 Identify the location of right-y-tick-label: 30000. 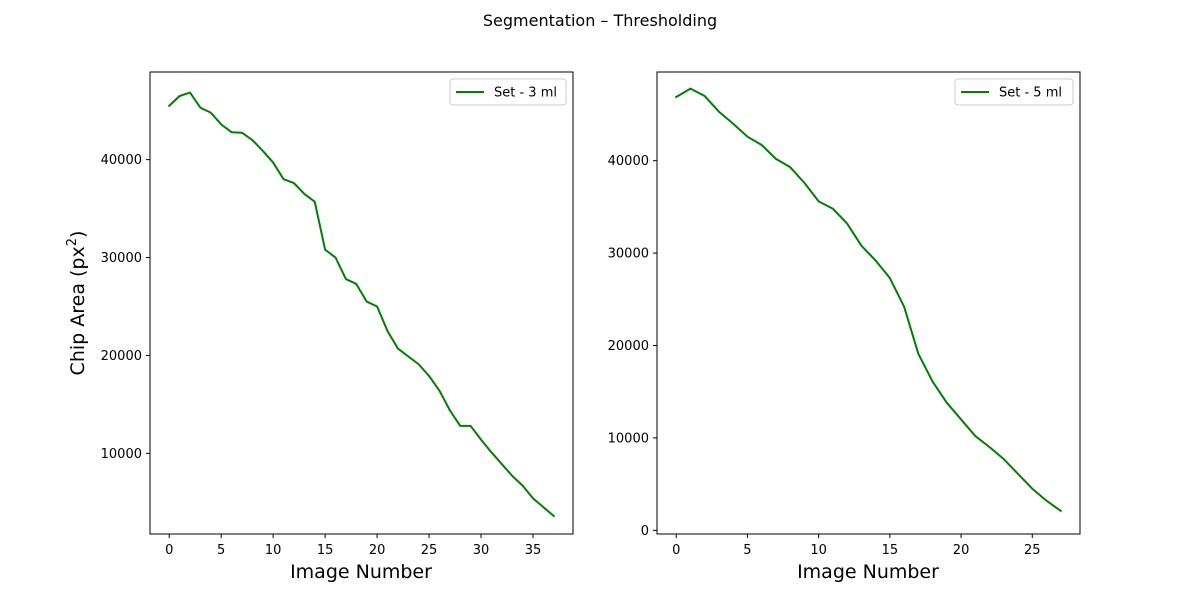
(628, 254).